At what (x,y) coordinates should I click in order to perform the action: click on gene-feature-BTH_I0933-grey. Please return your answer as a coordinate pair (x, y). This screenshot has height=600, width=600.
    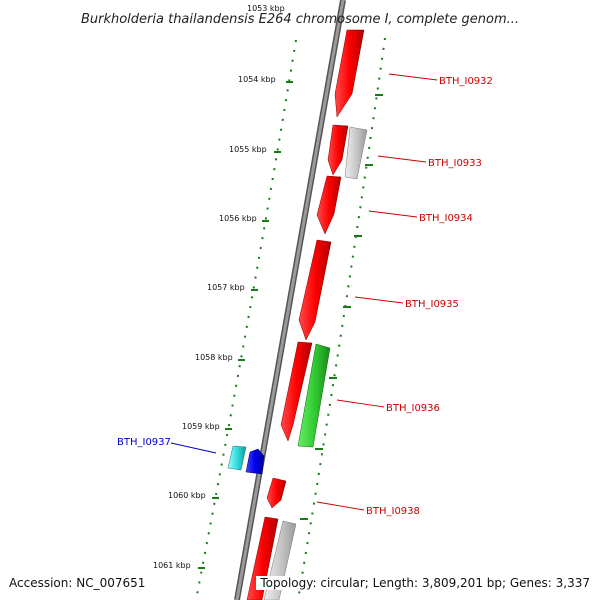
    Looking at the image, I should click on (356, 153).